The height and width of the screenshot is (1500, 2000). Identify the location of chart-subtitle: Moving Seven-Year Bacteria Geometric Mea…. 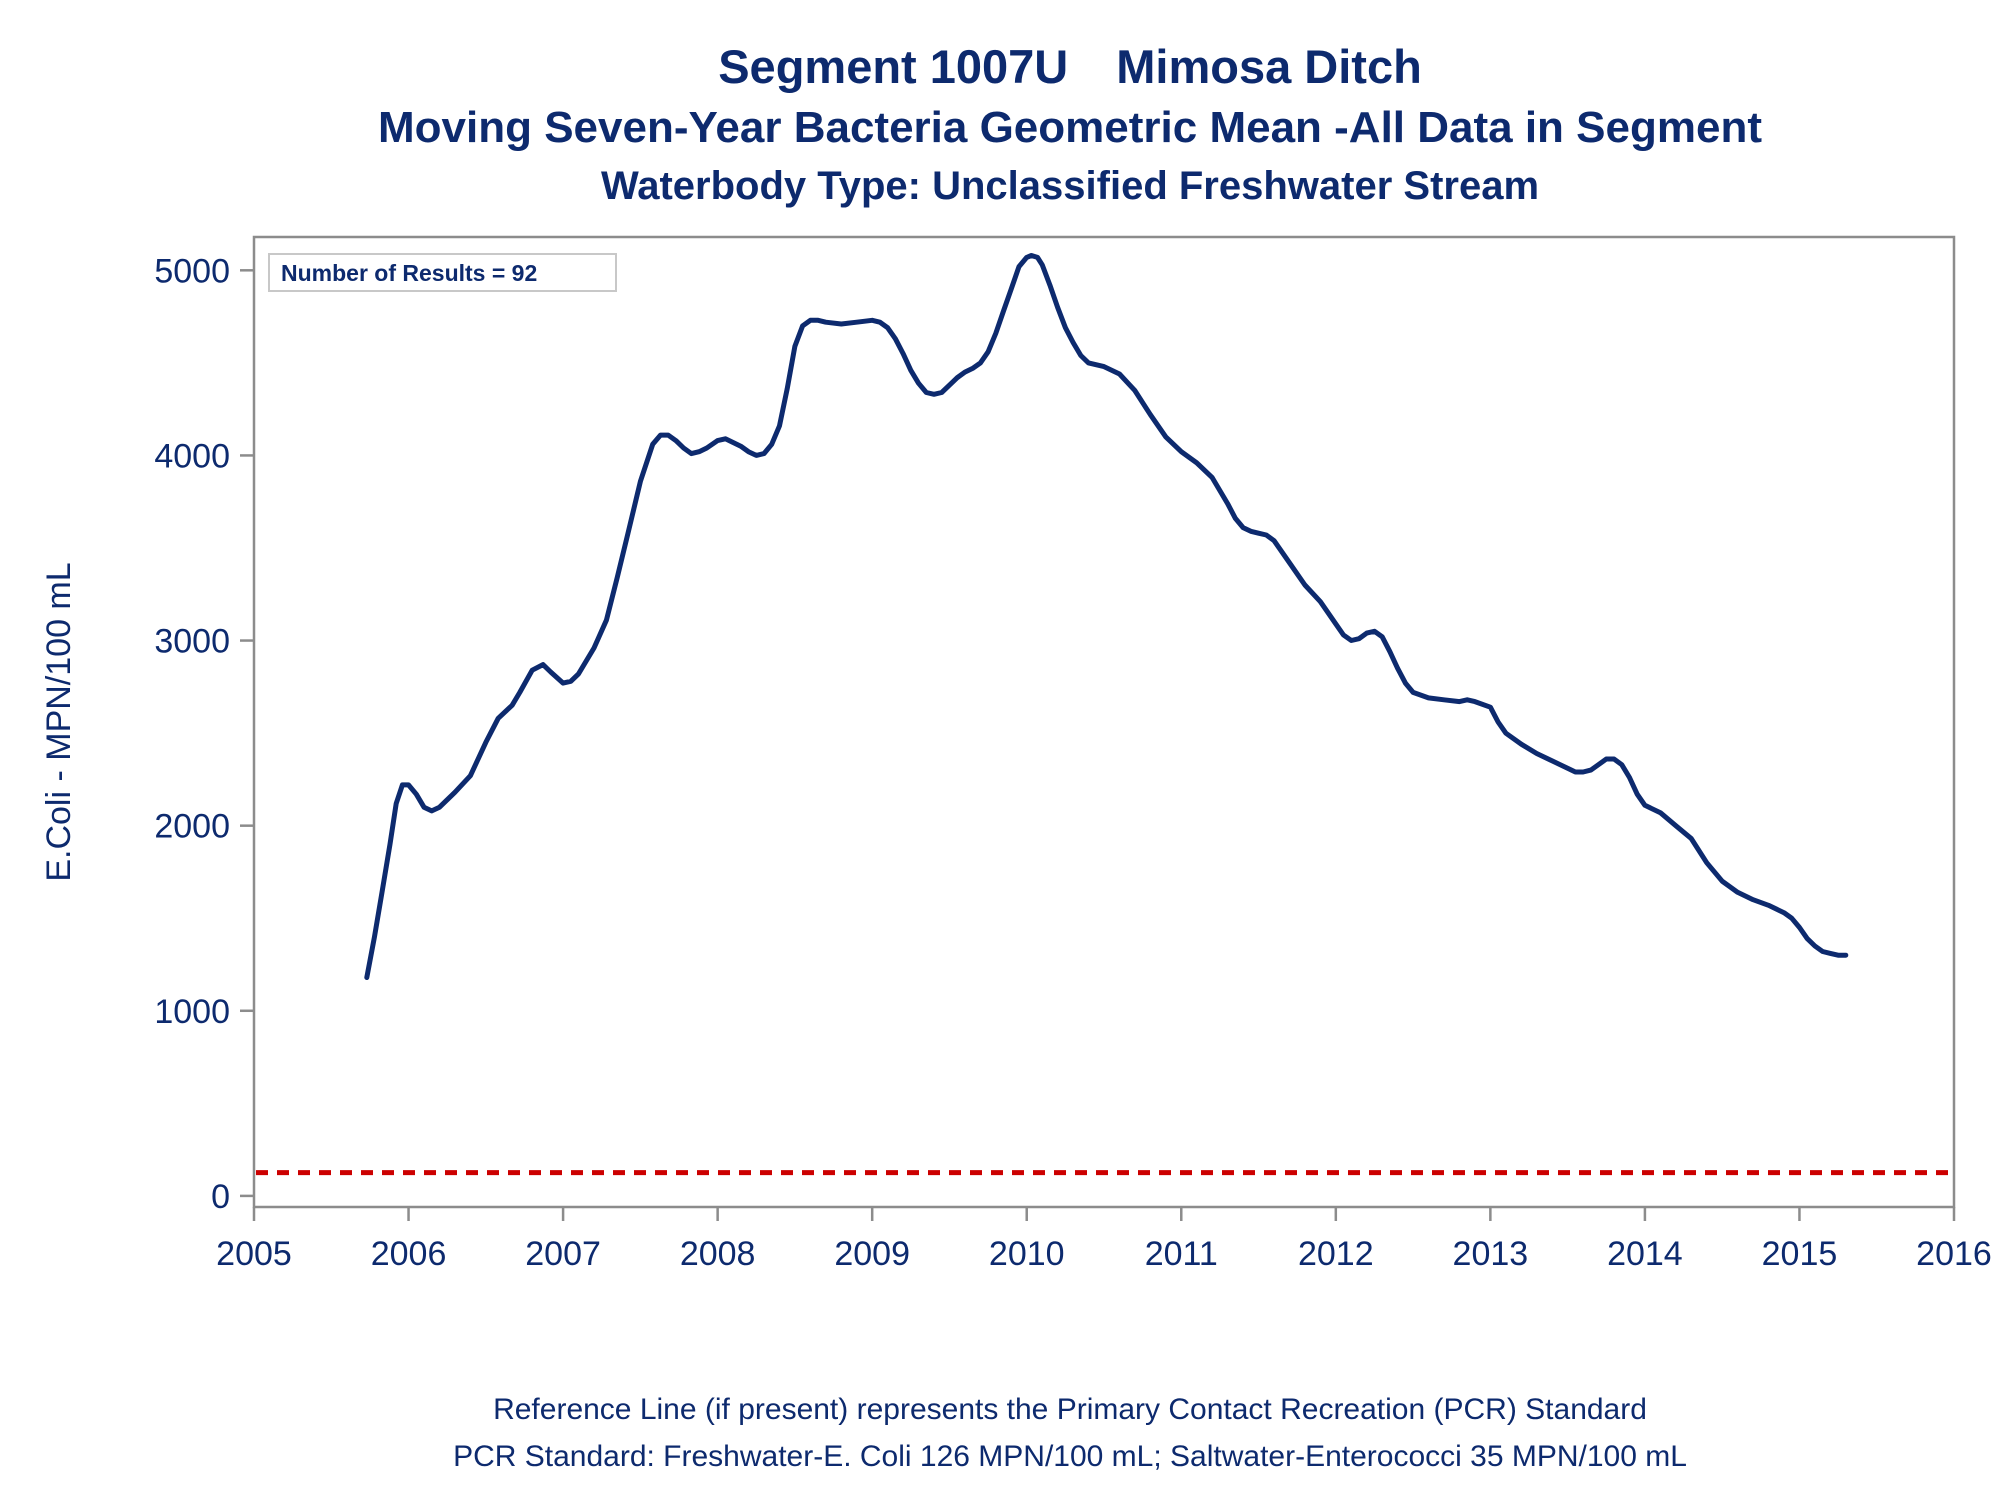
(1070, 127).